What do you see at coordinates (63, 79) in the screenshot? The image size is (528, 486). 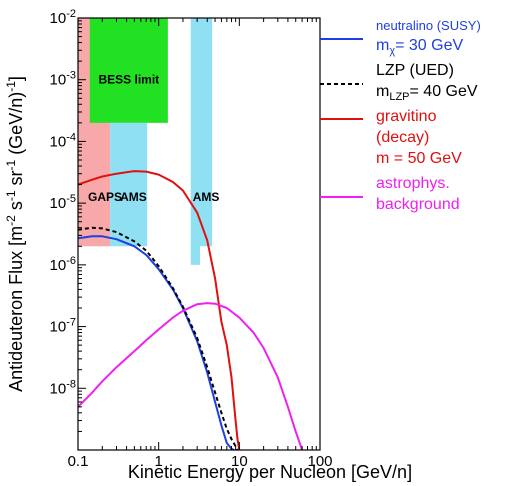 I see `y-tick-label: 10⁻³` at bounding box center [63, 79].